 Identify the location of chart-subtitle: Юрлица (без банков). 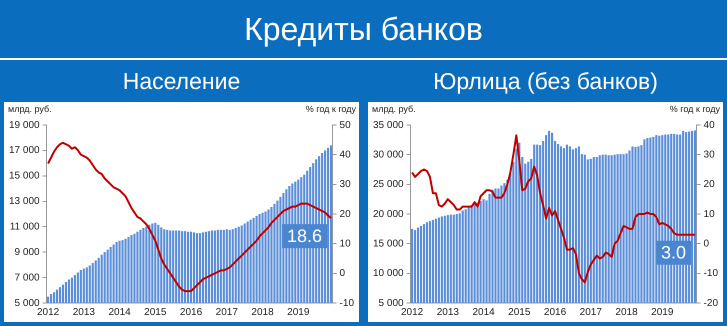
(545, 81).